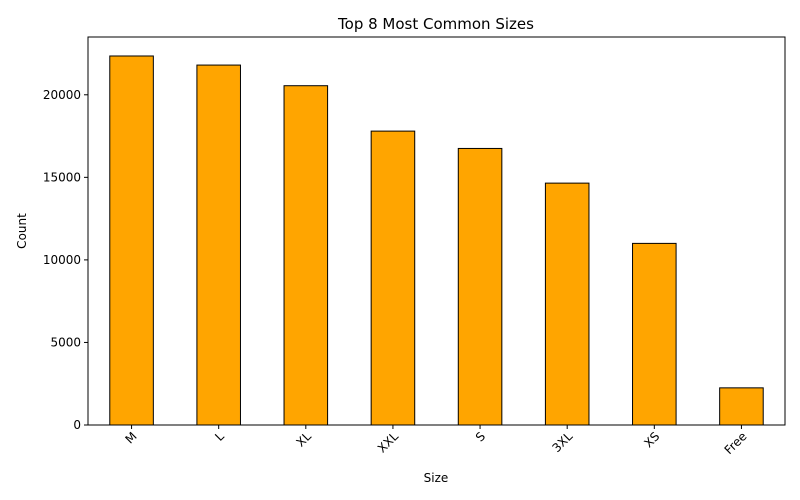  What do you see at coordinates (480, 286) in the screenshot?
I see `bar-s` at bounding box center [480, 286].